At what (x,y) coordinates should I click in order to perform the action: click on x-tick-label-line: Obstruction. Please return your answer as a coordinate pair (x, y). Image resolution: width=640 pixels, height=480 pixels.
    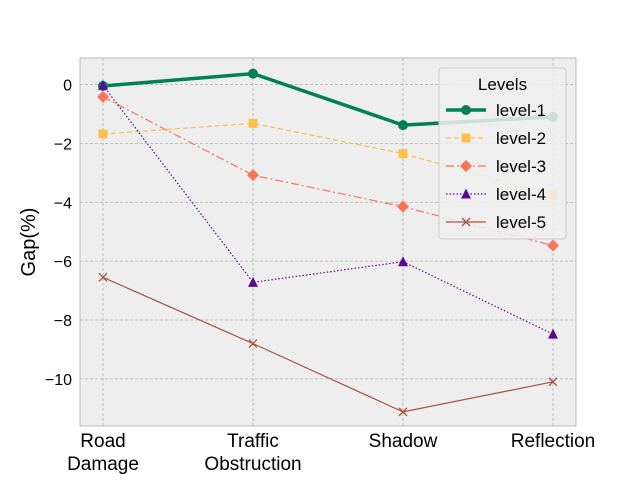
    Looking at the image, I should click on (252, 464).